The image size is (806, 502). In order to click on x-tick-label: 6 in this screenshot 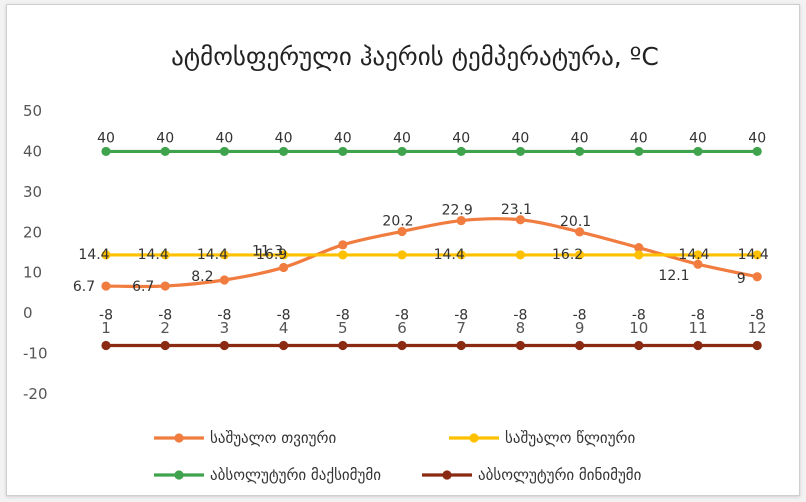, I will do `click(402, 328)`.